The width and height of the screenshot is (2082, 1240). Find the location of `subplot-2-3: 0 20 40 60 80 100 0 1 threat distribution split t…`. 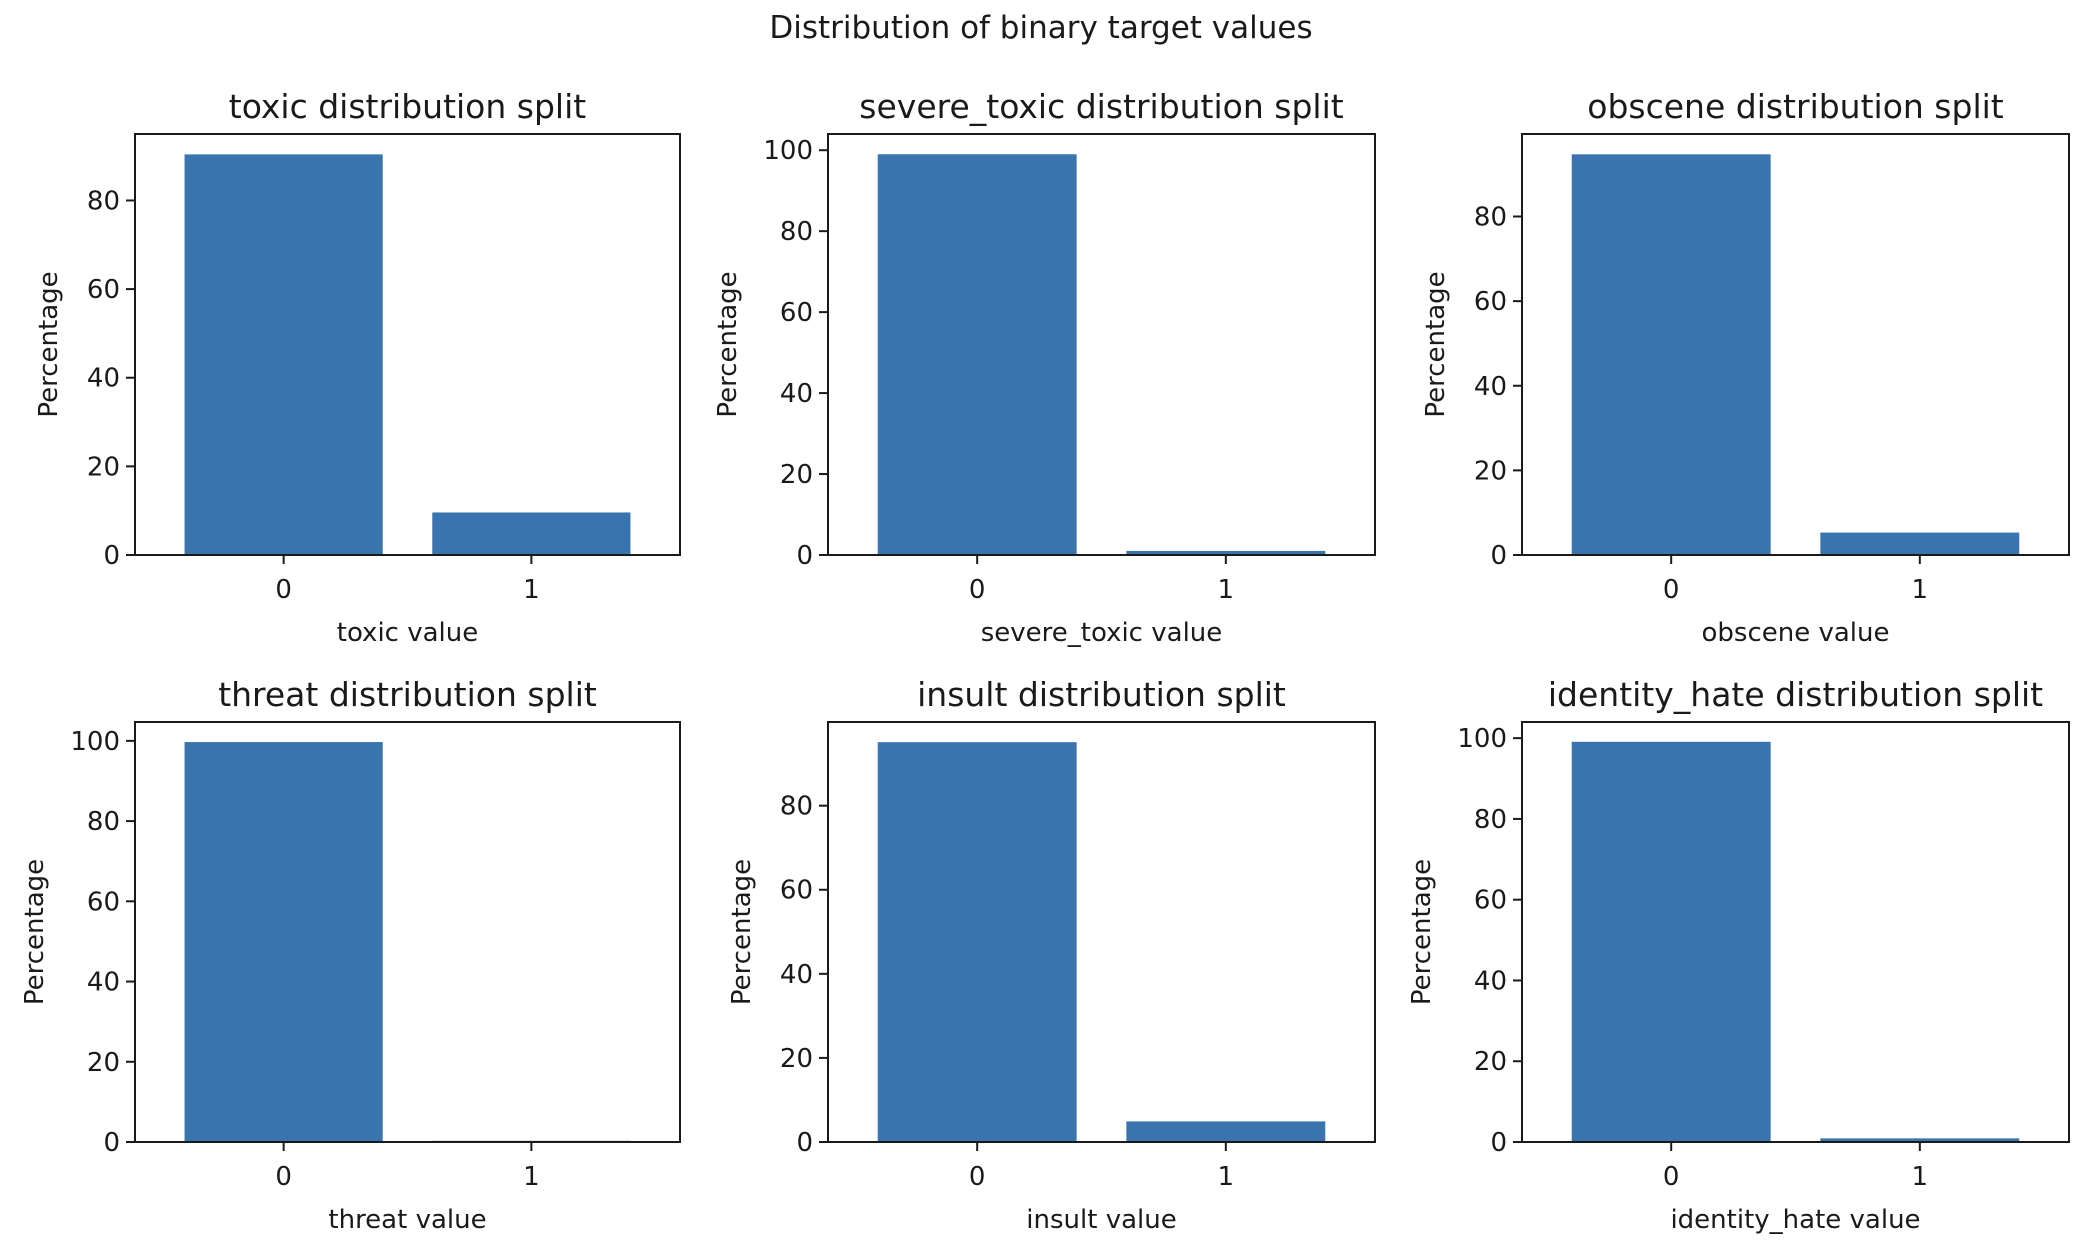

subplot-2-3: 0 20 40 60 80 100 0 1 threat distribution split t… is located at coordinates (350, 955).